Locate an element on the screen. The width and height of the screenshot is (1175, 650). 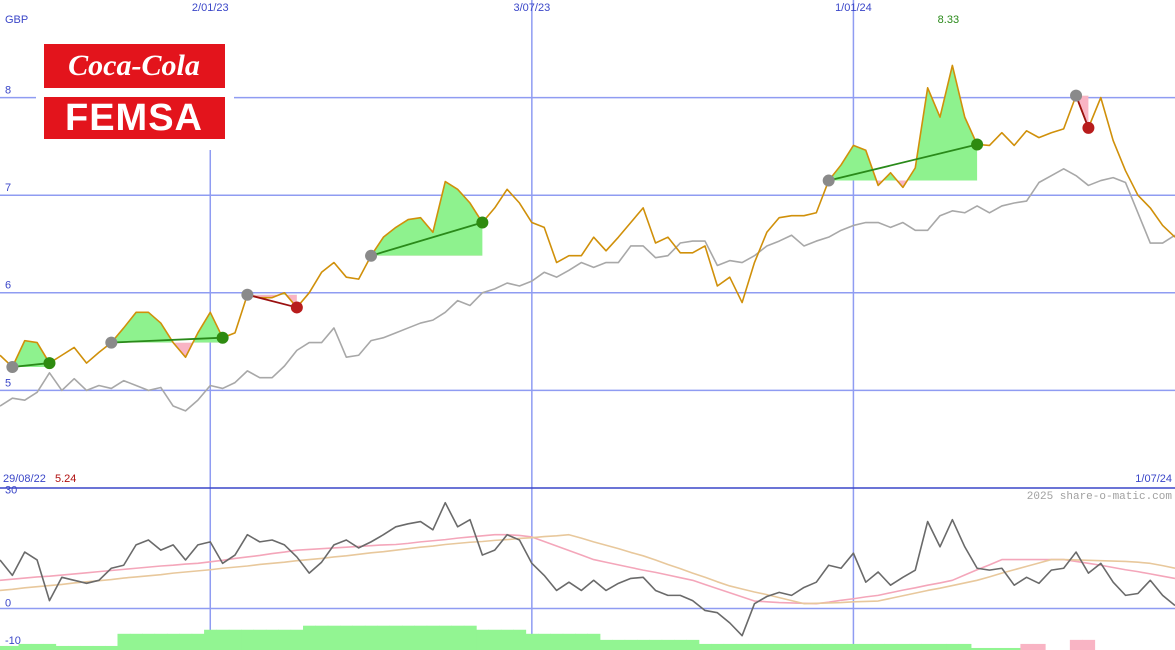
logo-red-top is located at coordinates (134, 66).